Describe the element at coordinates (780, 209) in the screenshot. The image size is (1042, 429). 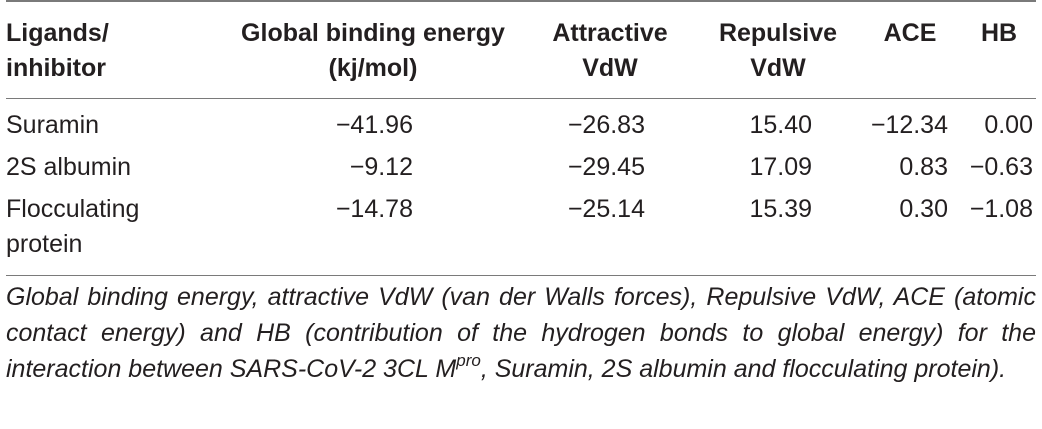
I see `repulsive-vdw-value: 15.39` at that location.